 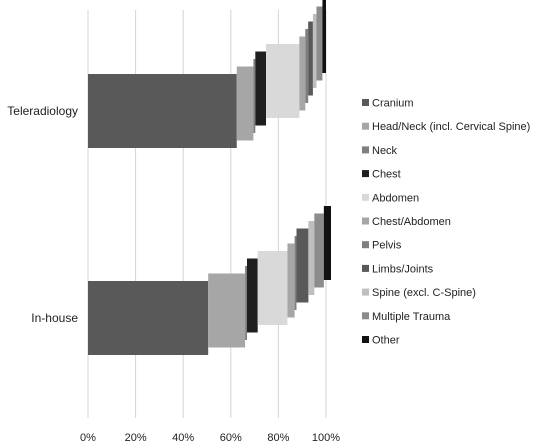 What do you see at coordinates (395, 198) in the screenshot?
I see `legend-label: Abdomen` at bounding box center [395, 198].